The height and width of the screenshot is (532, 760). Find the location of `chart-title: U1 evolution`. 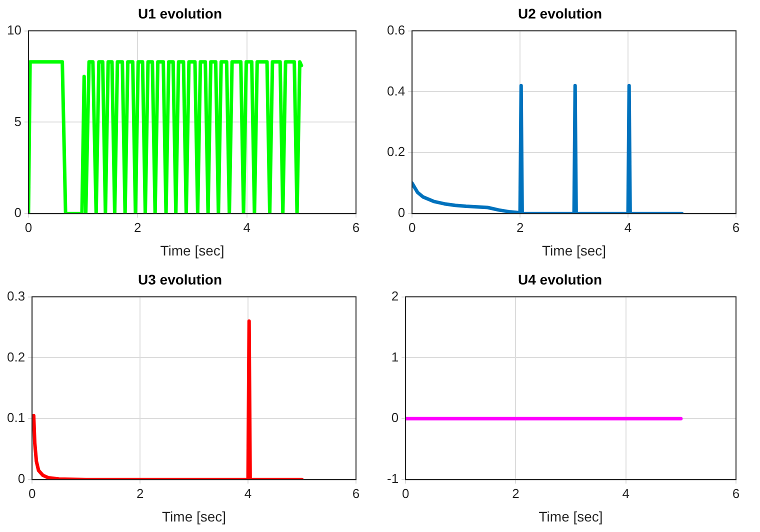

chart-title: U1 evolution is located at coordinates (180, 13).